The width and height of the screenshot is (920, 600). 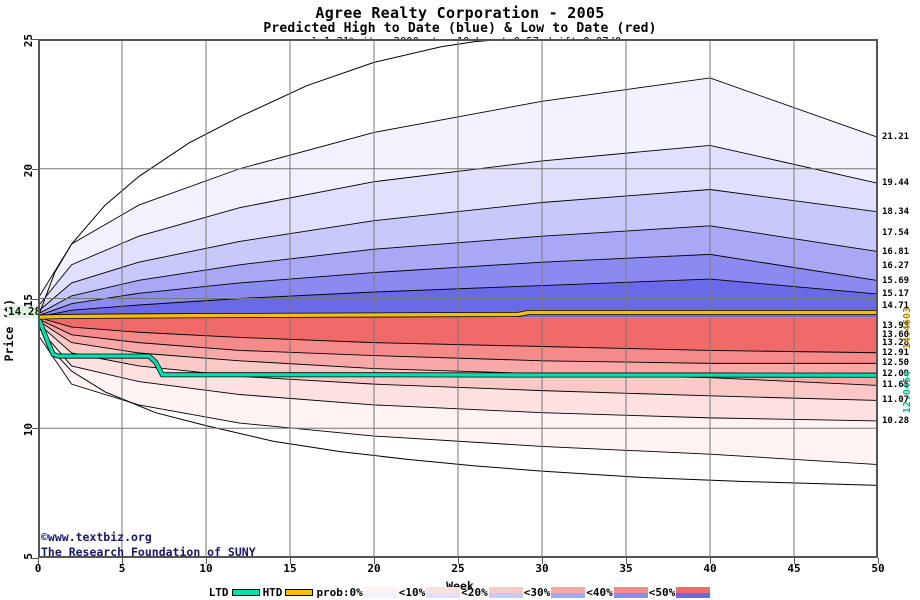 What do you see at coordinates (896, 232) in the screenshot?
I see `right-price-label: 17.54` at bounding box center [896, 232].